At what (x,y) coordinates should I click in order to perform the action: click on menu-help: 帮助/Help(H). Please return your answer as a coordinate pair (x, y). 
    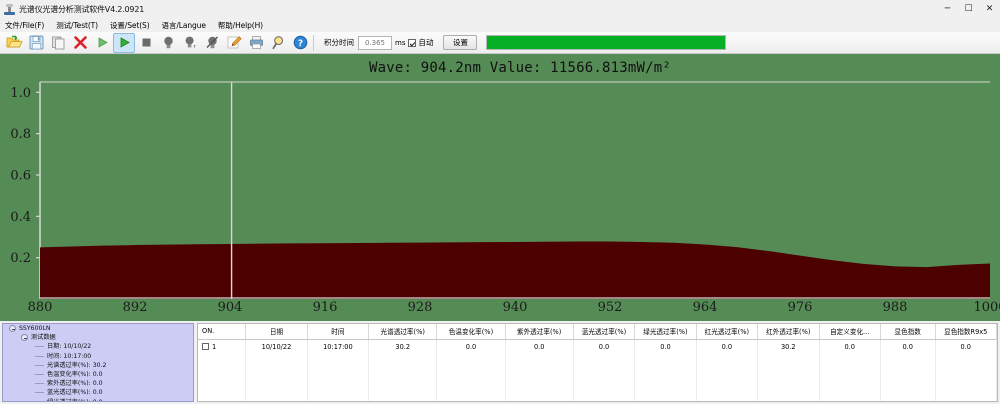
    Looking at the image, I should click on (240, 25).